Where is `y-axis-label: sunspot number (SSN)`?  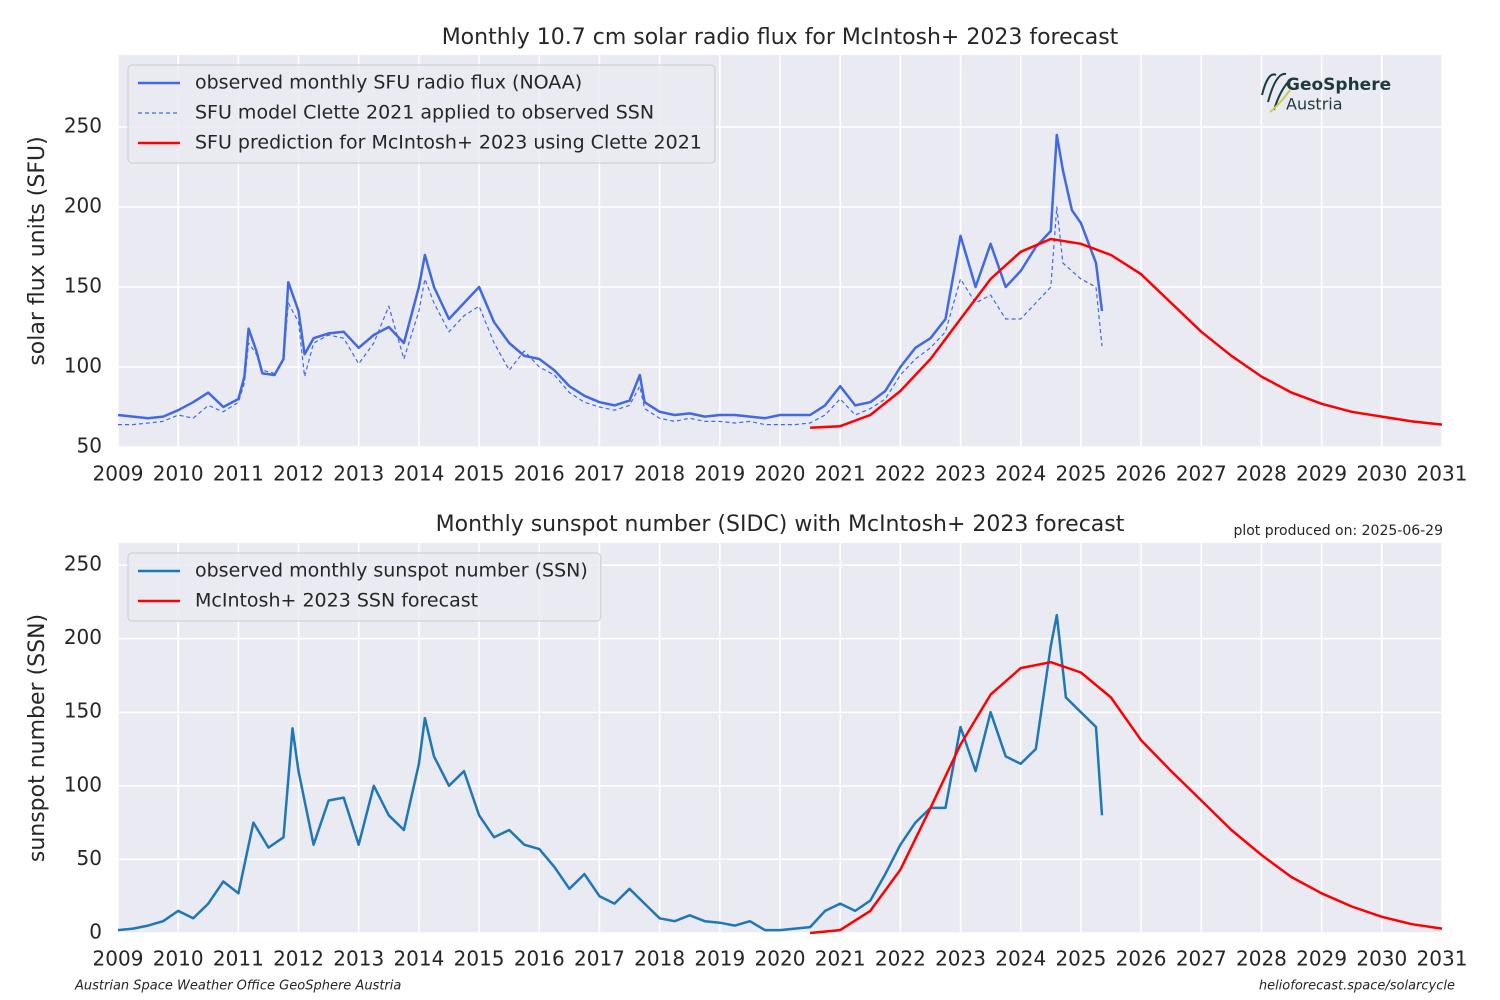
y-axis-label: sunspot number (SSN) is located at coordinates (37, 738).